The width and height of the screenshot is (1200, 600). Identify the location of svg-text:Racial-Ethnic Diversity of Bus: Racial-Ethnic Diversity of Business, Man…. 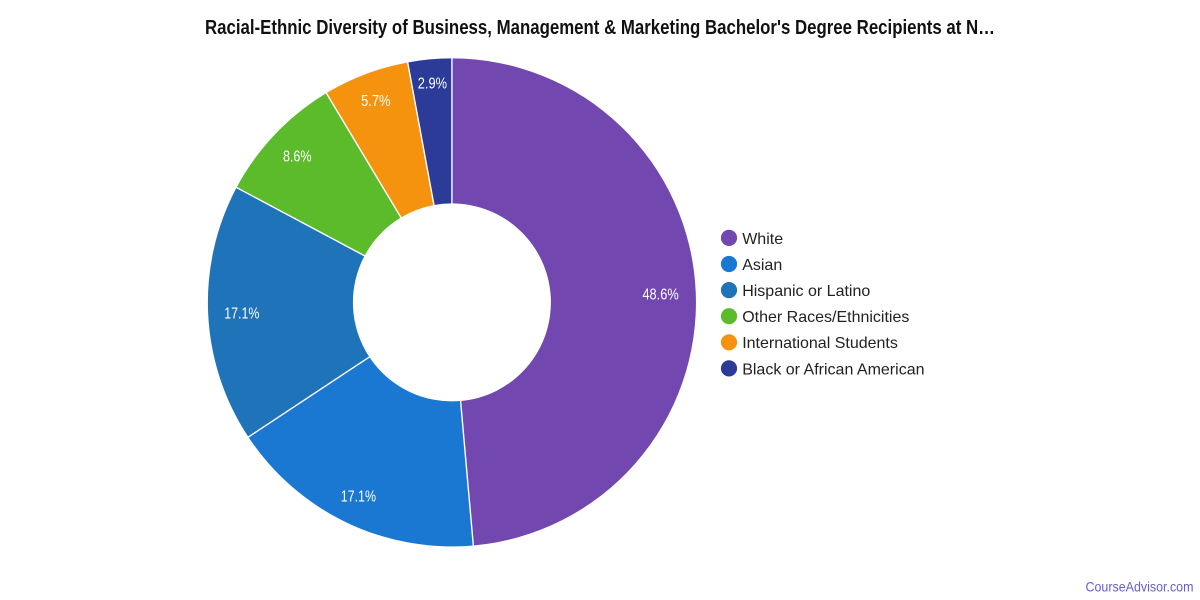
(600, 28).